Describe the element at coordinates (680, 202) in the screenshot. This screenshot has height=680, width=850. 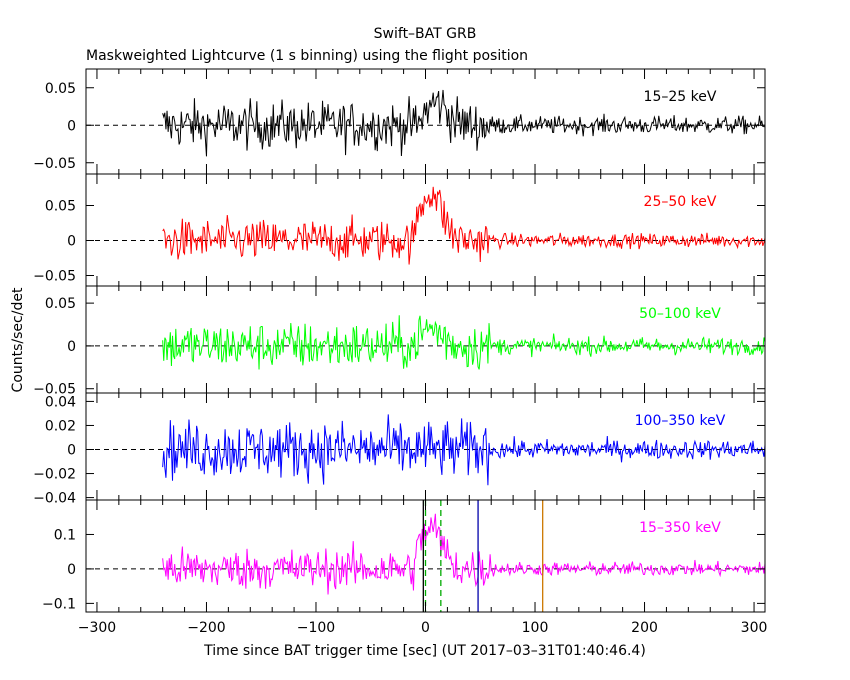
I see `band-label: 25–50 keV` at that location.